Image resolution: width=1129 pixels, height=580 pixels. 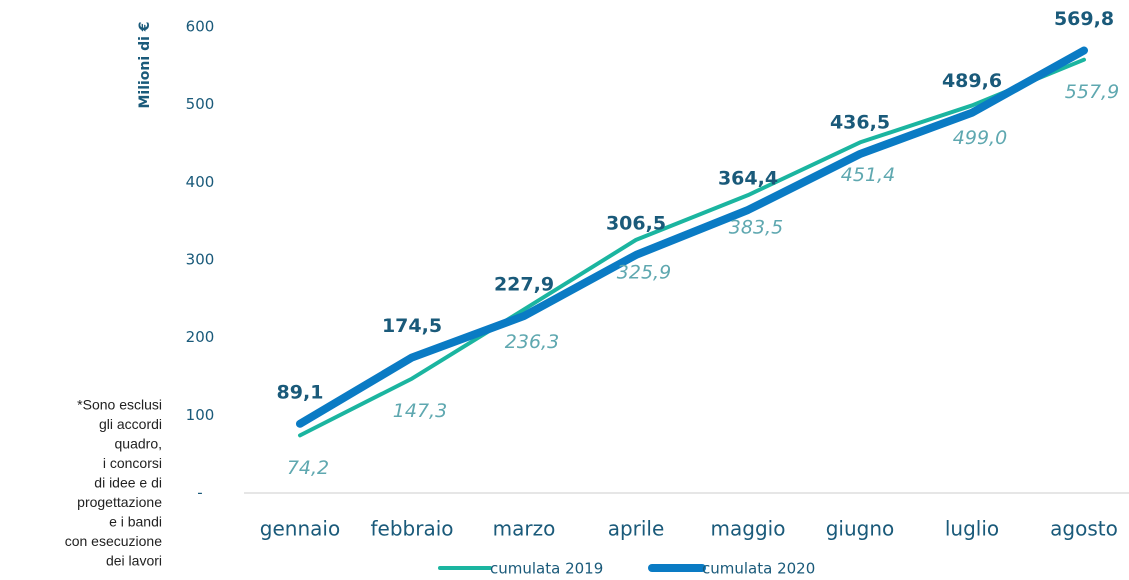 I want to click on data-label: 325,9, so click(x=644, y=272).